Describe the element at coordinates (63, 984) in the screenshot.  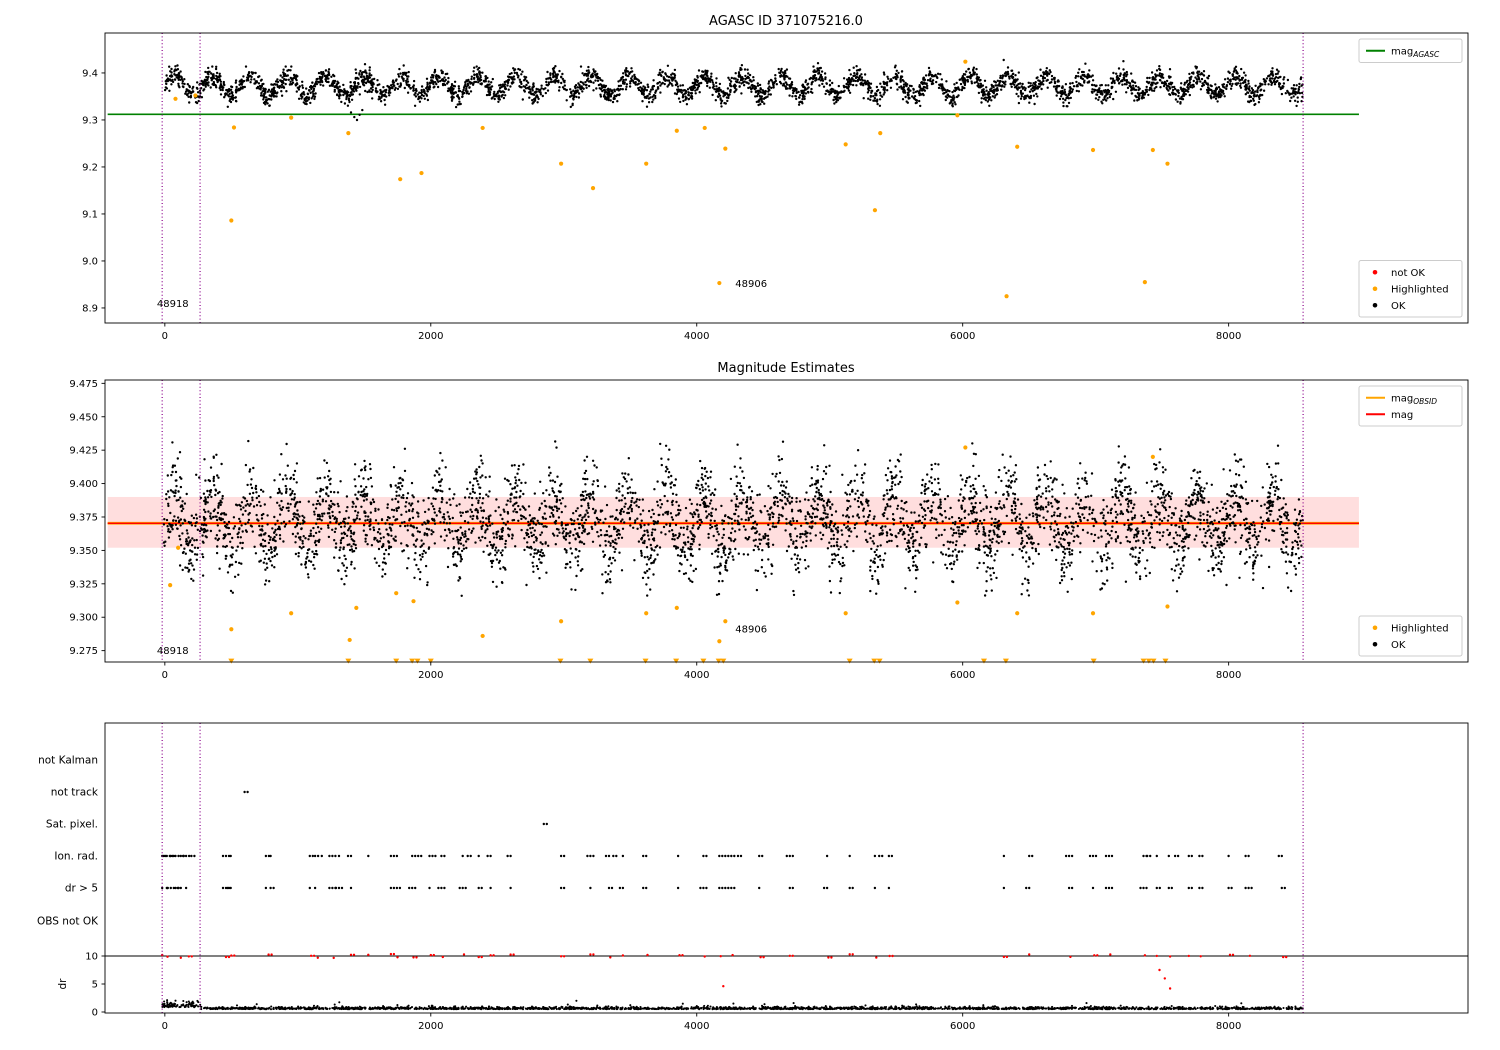
I see `dr-axis-label: dr` at that location.